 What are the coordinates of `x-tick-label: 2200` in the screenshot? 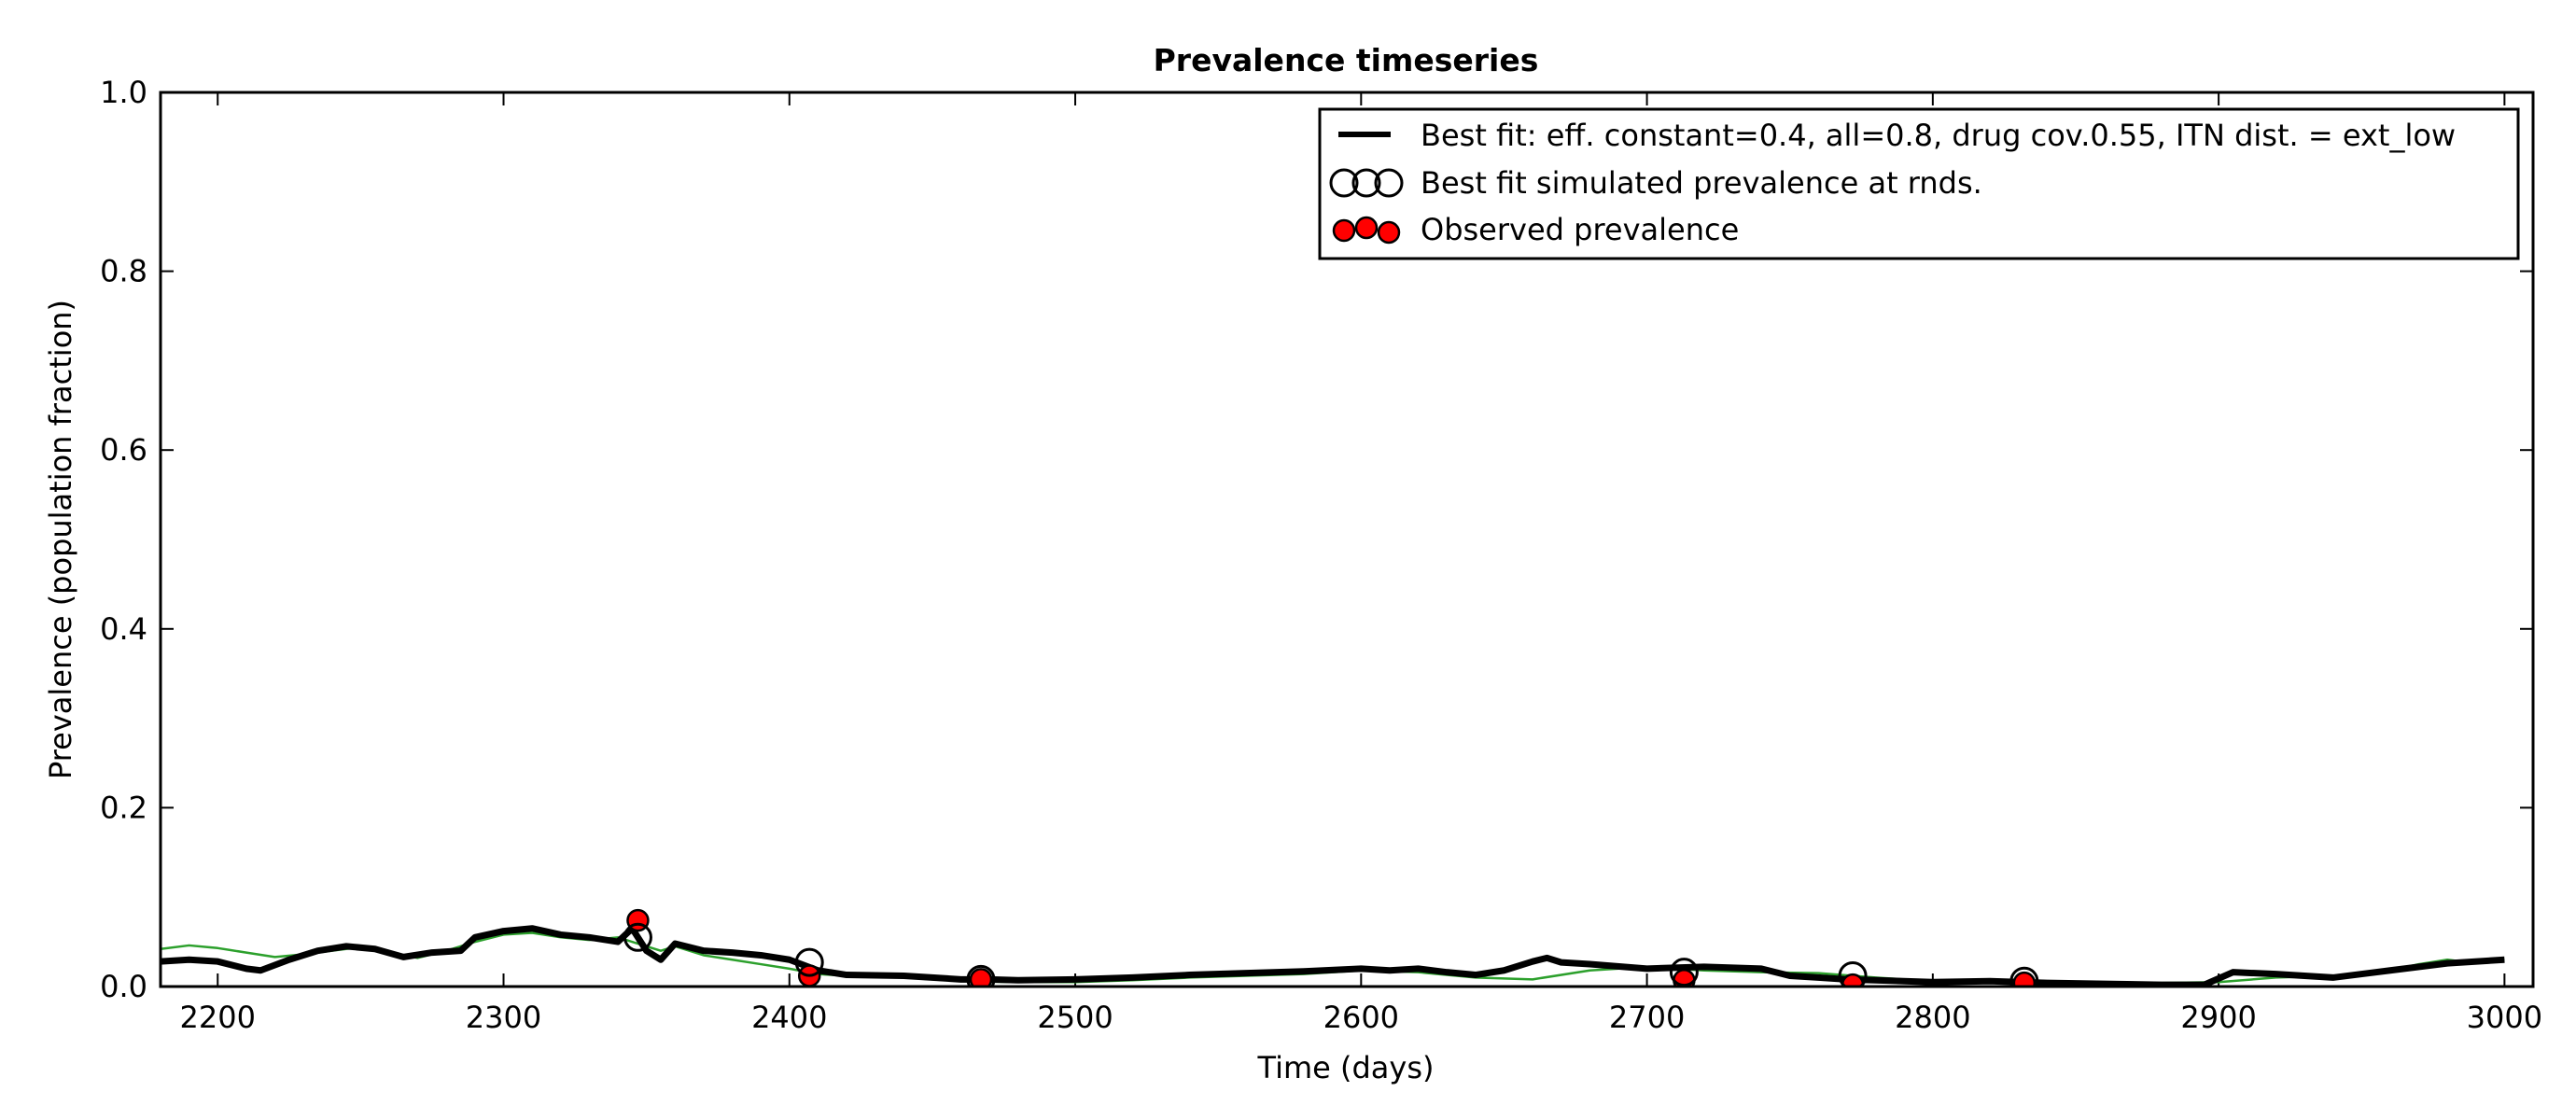 It's located at (218, 1017).